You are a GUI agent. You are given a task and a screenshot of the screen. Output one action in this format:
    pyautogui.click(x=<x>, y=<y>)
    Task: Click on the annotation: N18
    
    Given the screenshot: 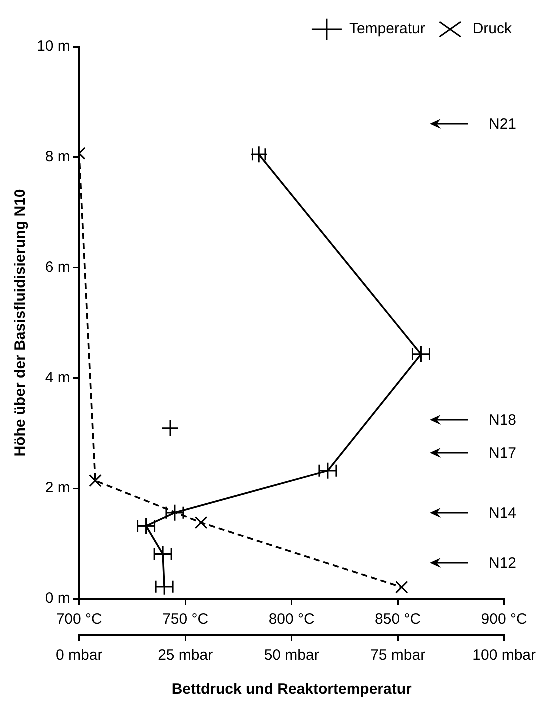 What is the action you would take?
    pyautogui.click(x=503, y=420)
    